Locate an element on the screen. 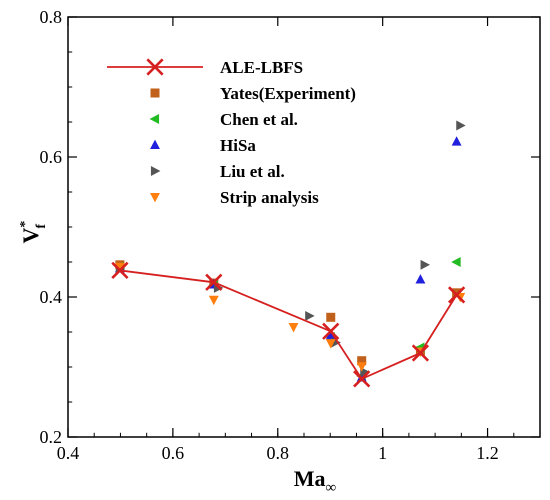 The height and width of the screenshot is (500, 550). series-line is located at coordinates (288, 325).